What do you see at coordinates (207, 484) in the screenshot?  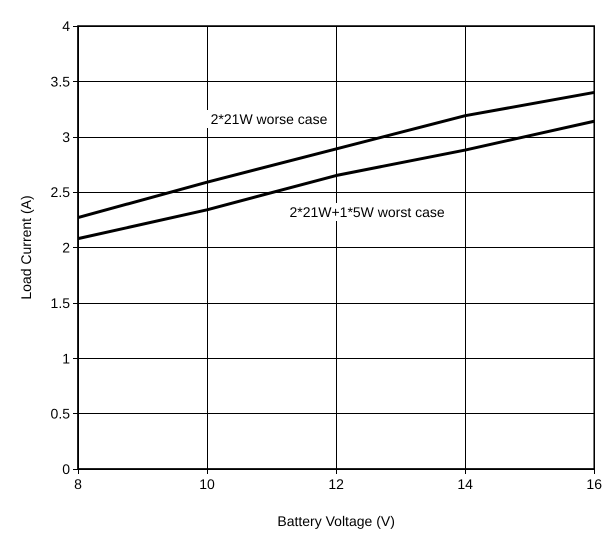 I see `x-tick-label: 10` at bounding box center [207, 484].